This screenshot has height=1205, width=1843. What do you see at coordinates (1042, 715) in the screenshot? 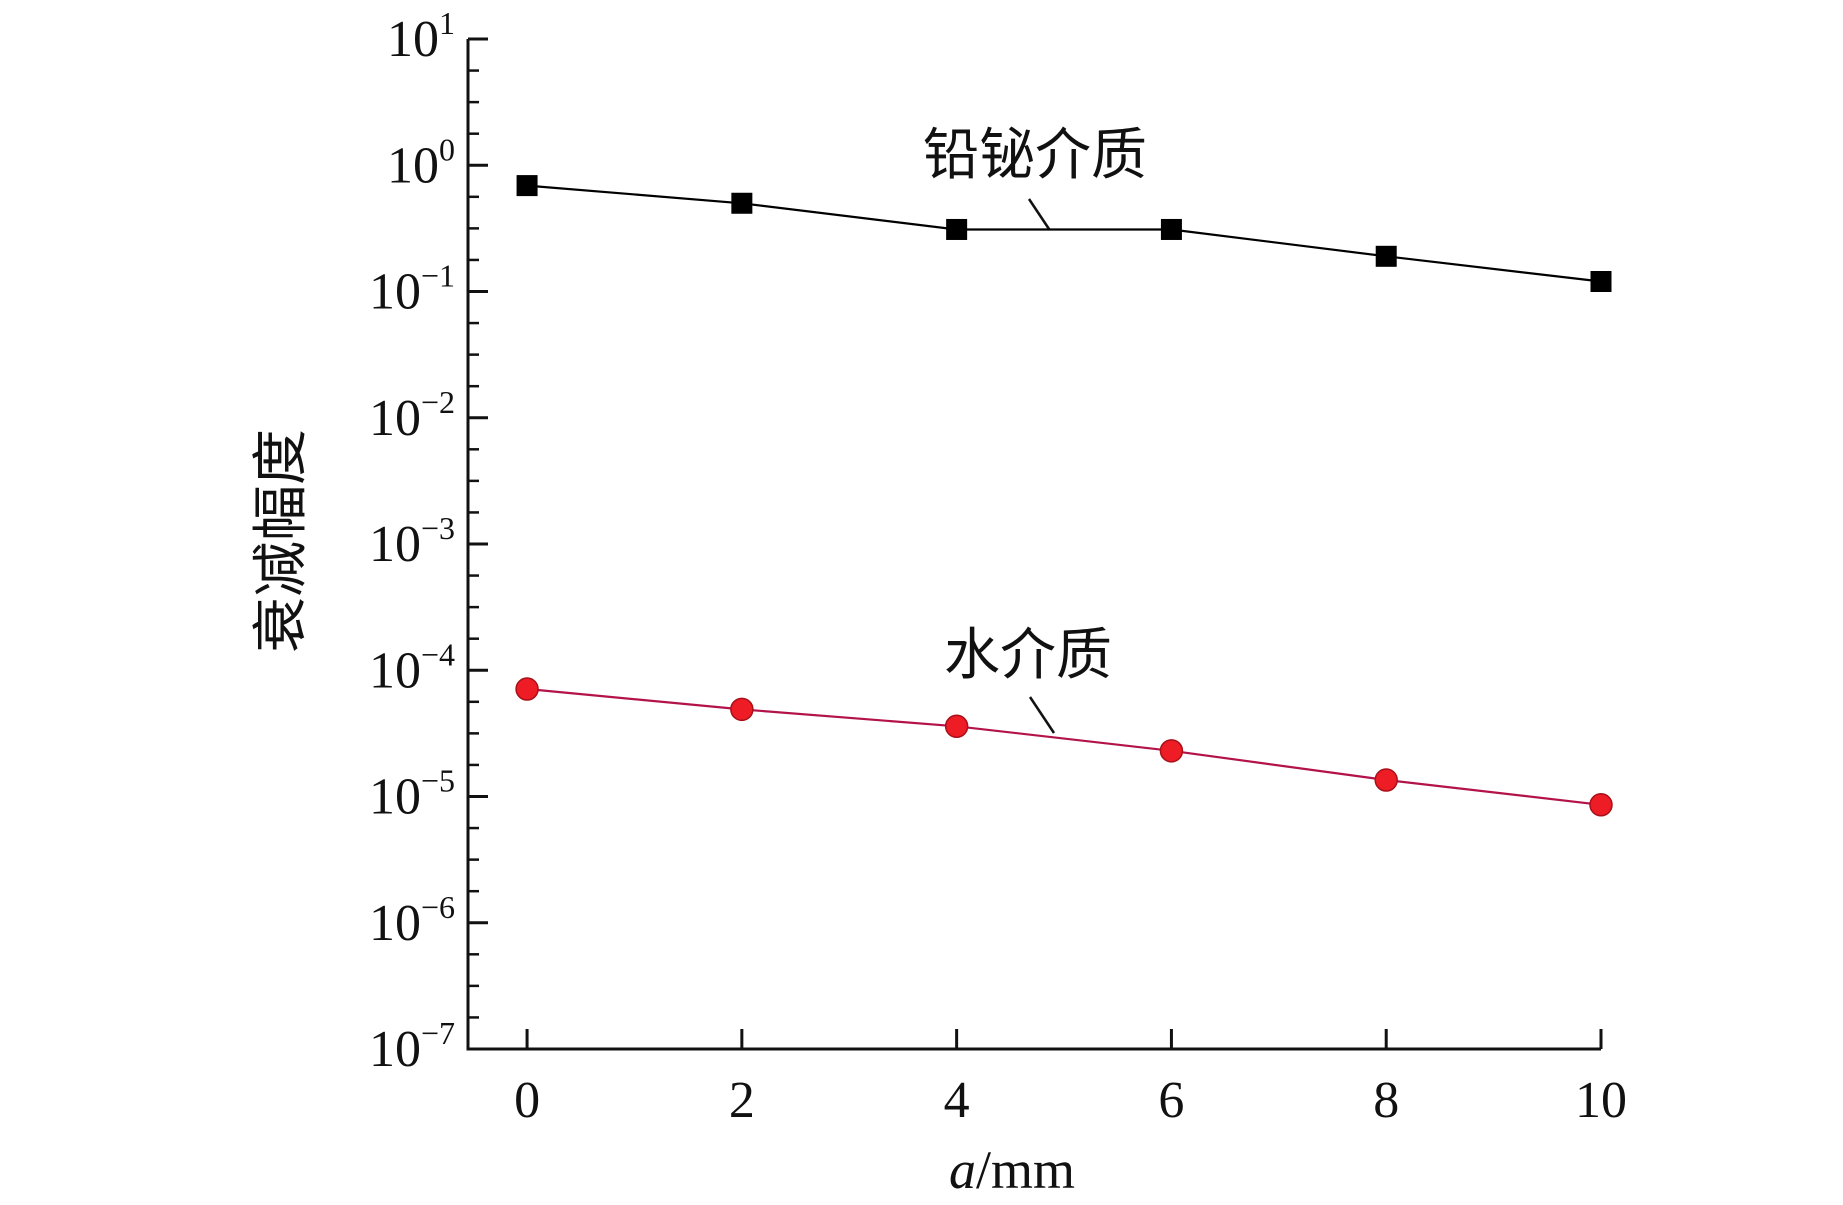
I see `annotation-water-leader` at bounding box center [1042, 715].